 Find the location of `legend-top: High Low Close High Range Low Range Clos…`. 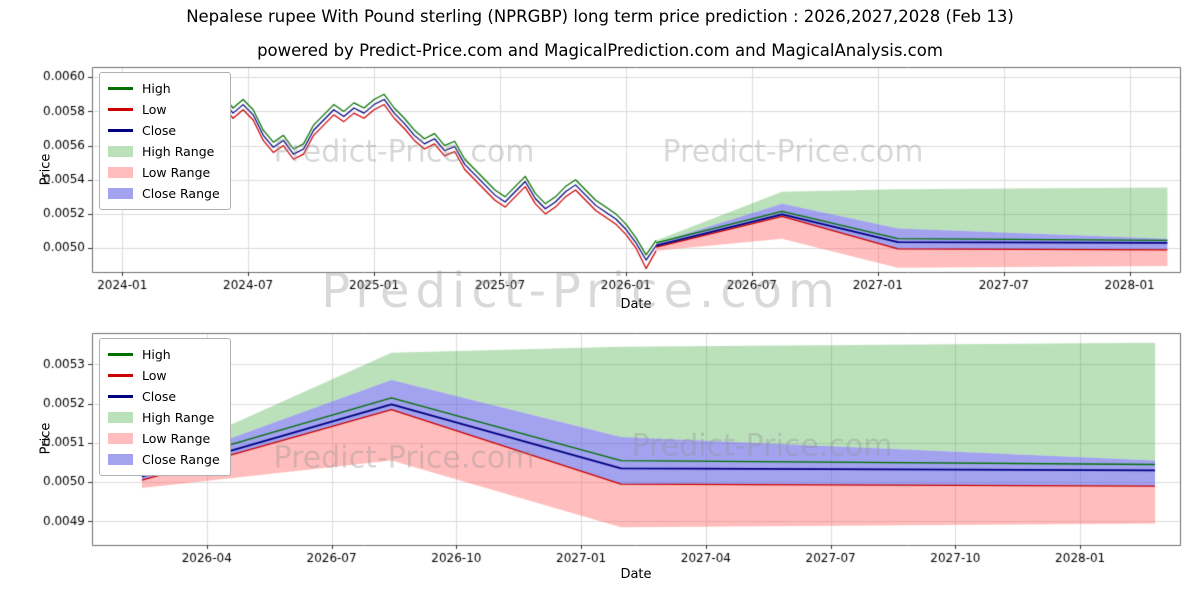

legend-top: High Low Close High Range Low Range Clos… is located at coordinates (165, 141).